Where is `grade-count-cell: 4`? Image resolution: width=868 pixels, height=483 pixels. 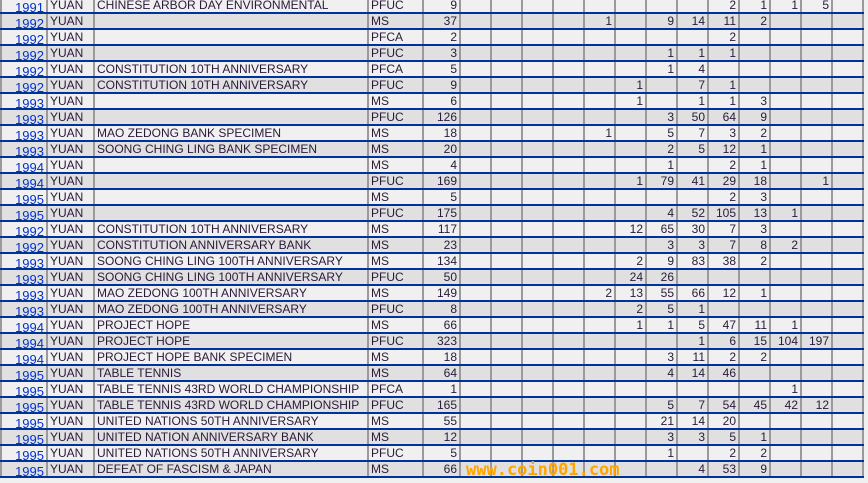 grade-count-cell: 4 is located at coordinates (662, 373).